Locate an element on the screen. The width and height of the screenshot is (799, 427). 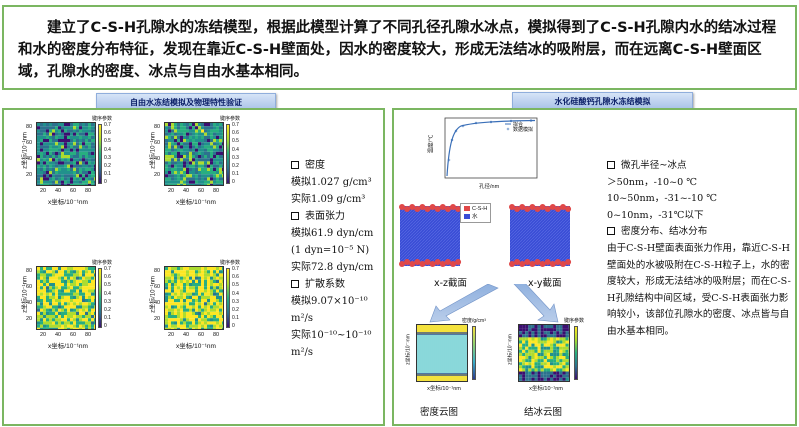
tension-sim: 模拟61.9 dyn/cm is located at coordinates (332, 233).